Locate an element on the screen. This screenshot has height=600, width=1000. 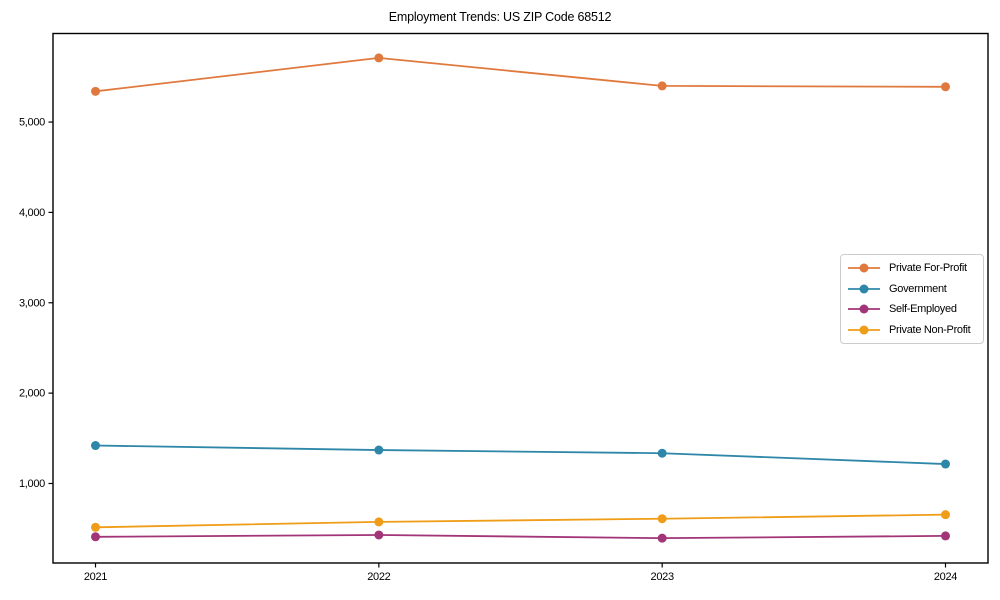
legend-label: Self-Employed is located at coordinates (923, 309).